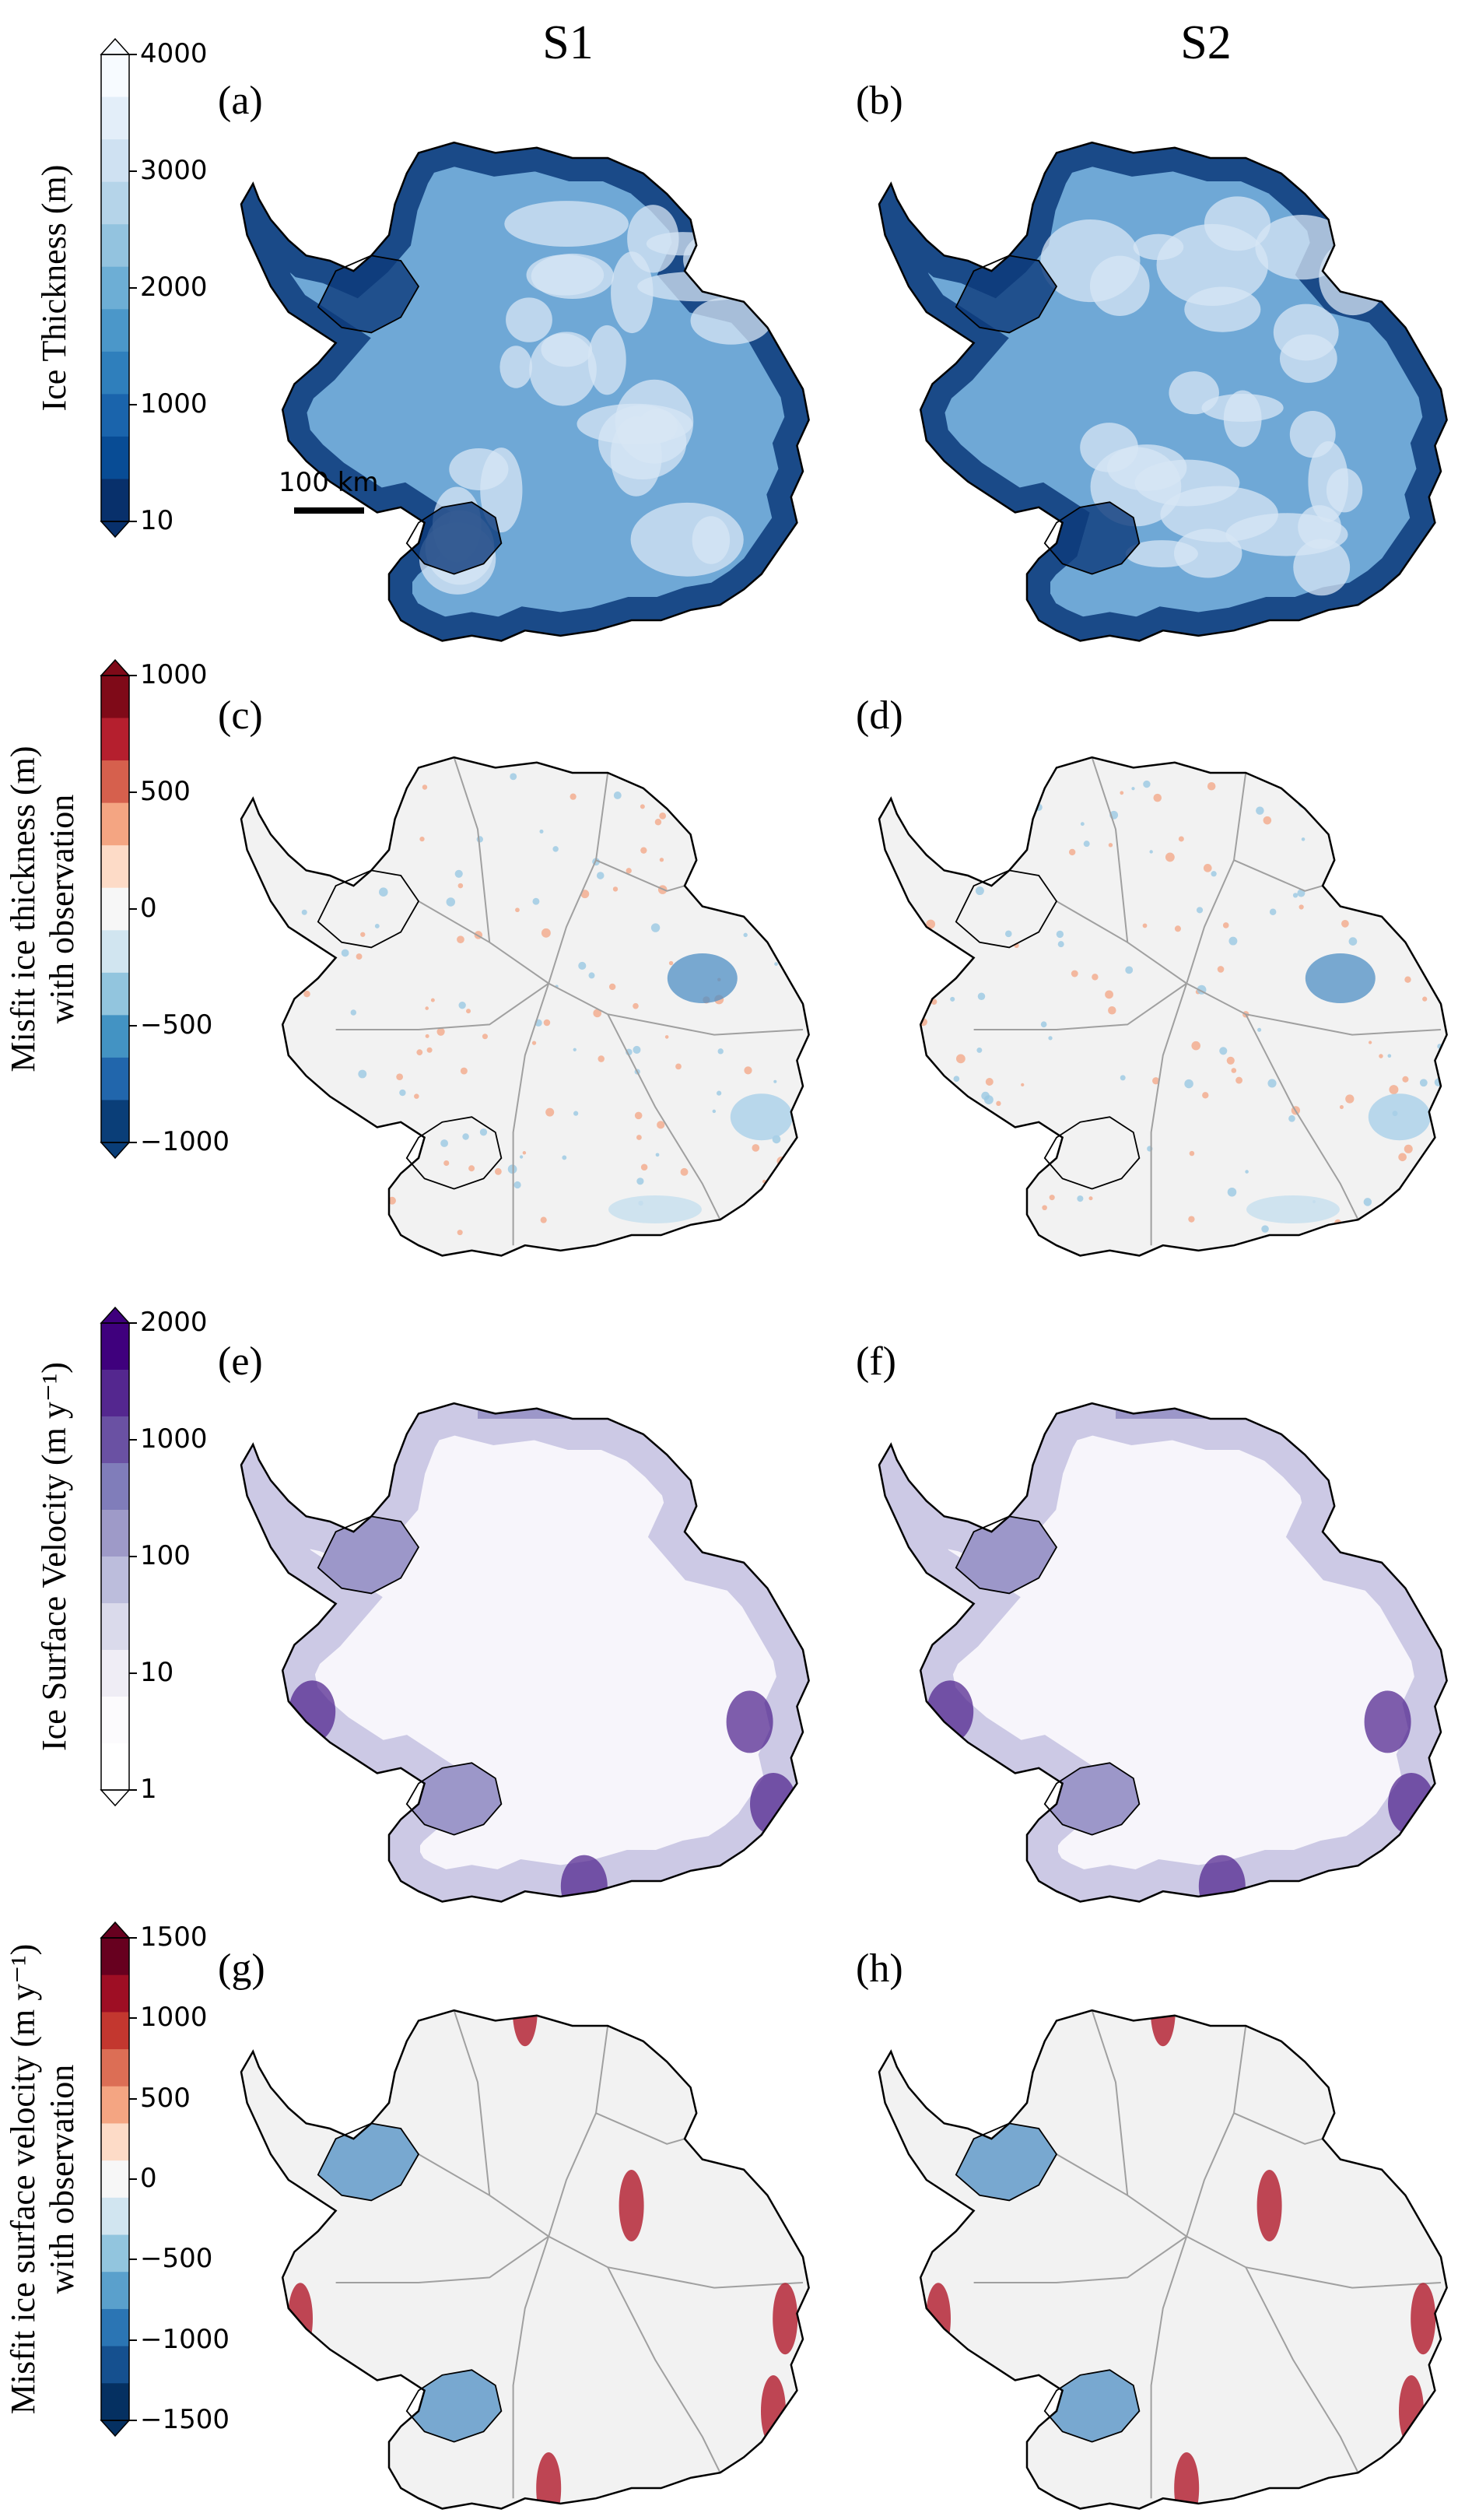 Image resolution: width=1472 pixels, height=2520 pixels. I want to click on colorbar-label: Misfit ice thickness (m) with observation, so click(43, 909).